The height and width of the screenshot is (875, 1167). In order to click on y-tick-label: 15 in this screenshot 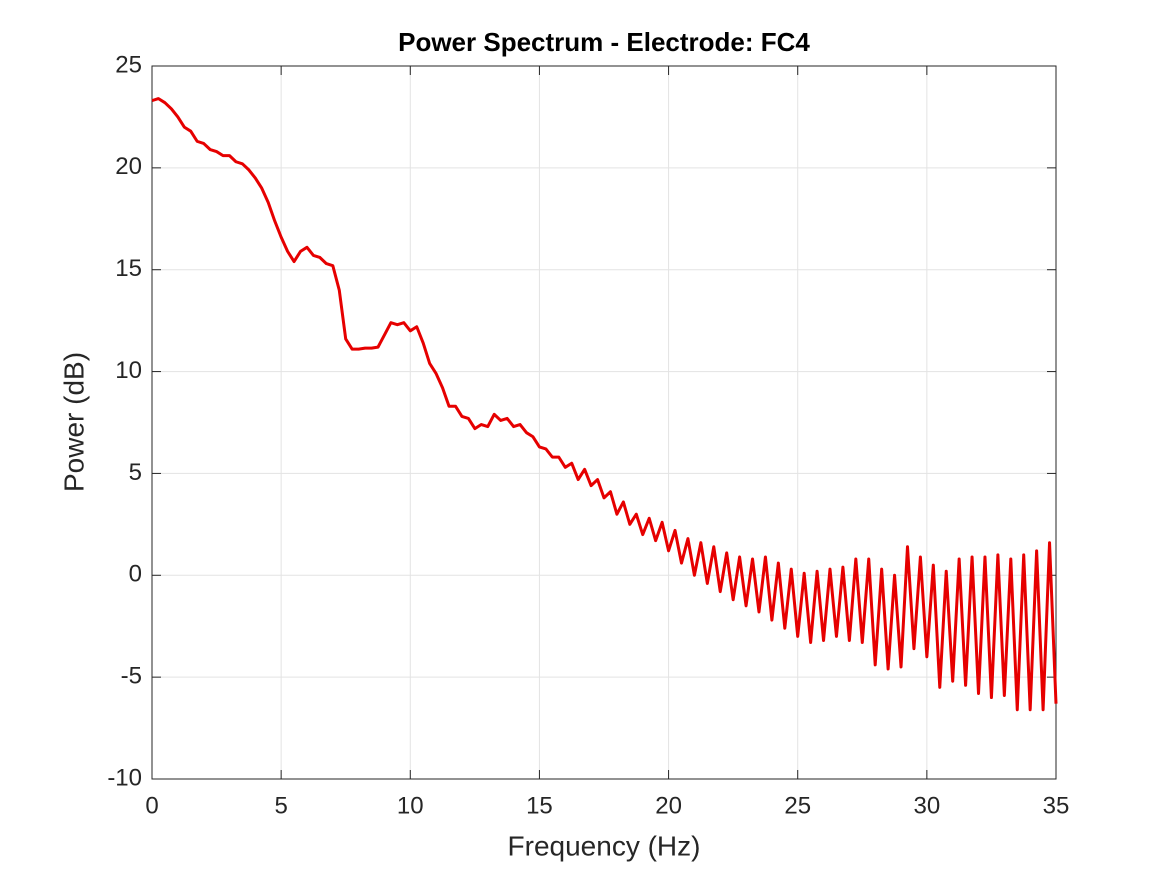, I will do `click(128, 268)`.